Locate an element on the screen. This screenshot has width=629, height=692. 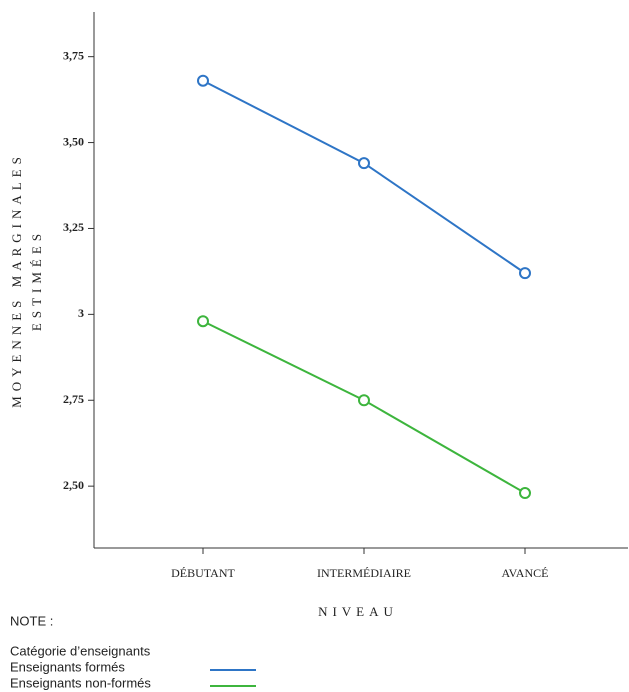
y-axis-label: ESTIMÉES is located at coordinates (36, 280).